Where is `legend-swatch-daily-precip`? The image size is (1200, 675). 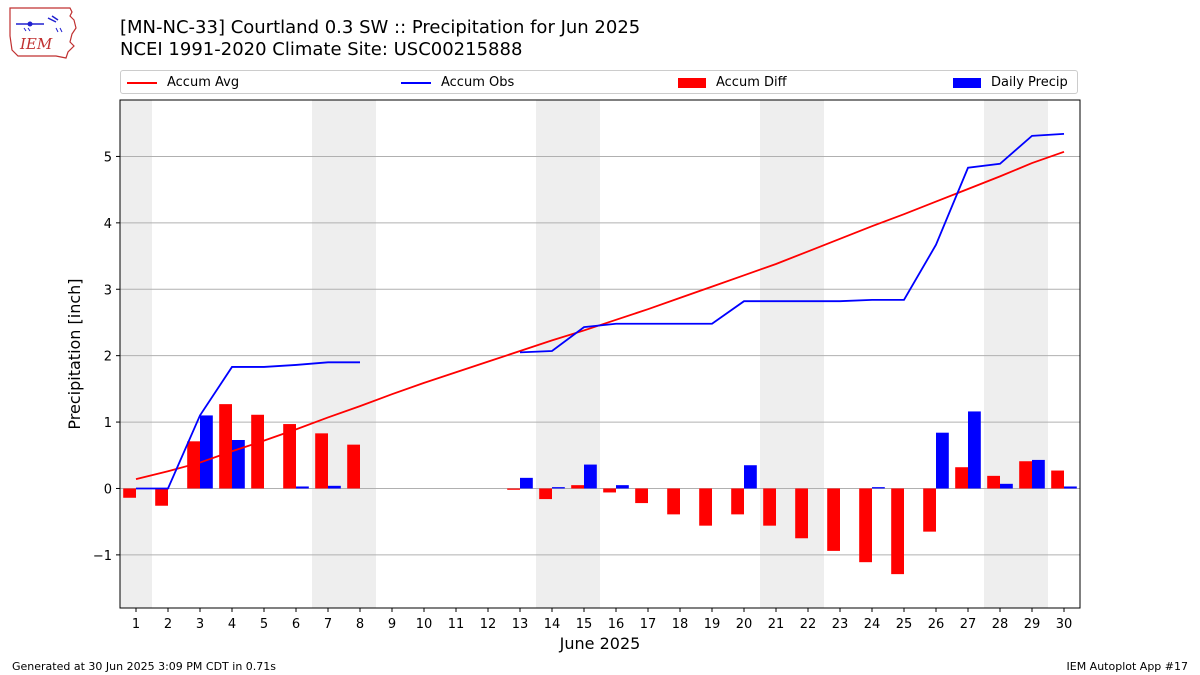 legend-swatch-daily-precip is located at coordinates (967, 82).